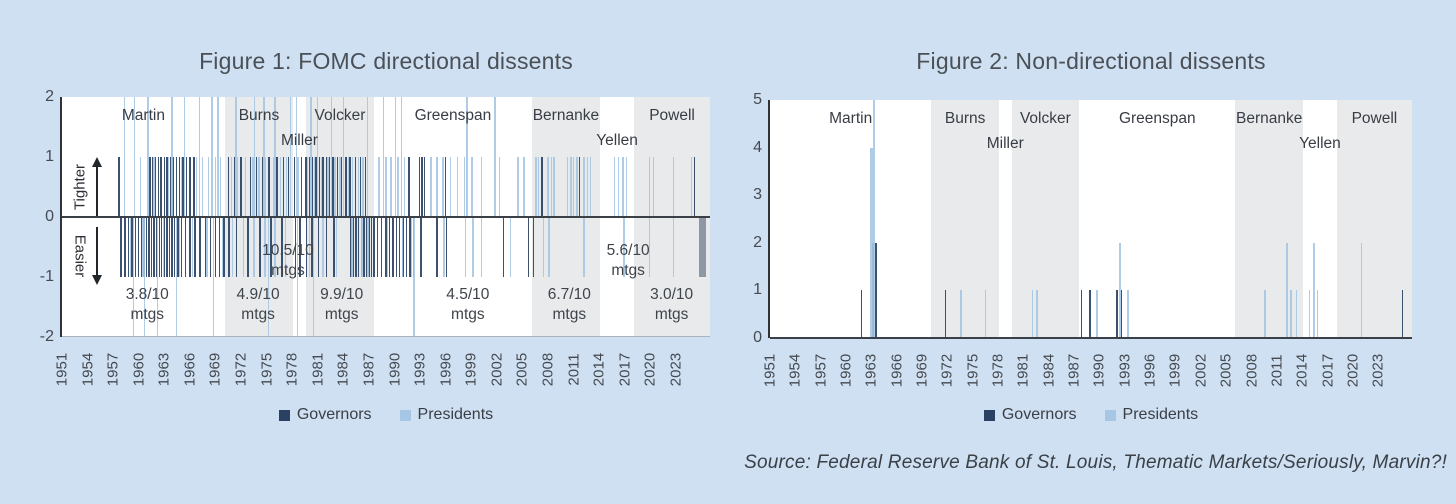  Describe the element at coordinates (702, 247) in the screenshot. I see `edge-bar` at that location.